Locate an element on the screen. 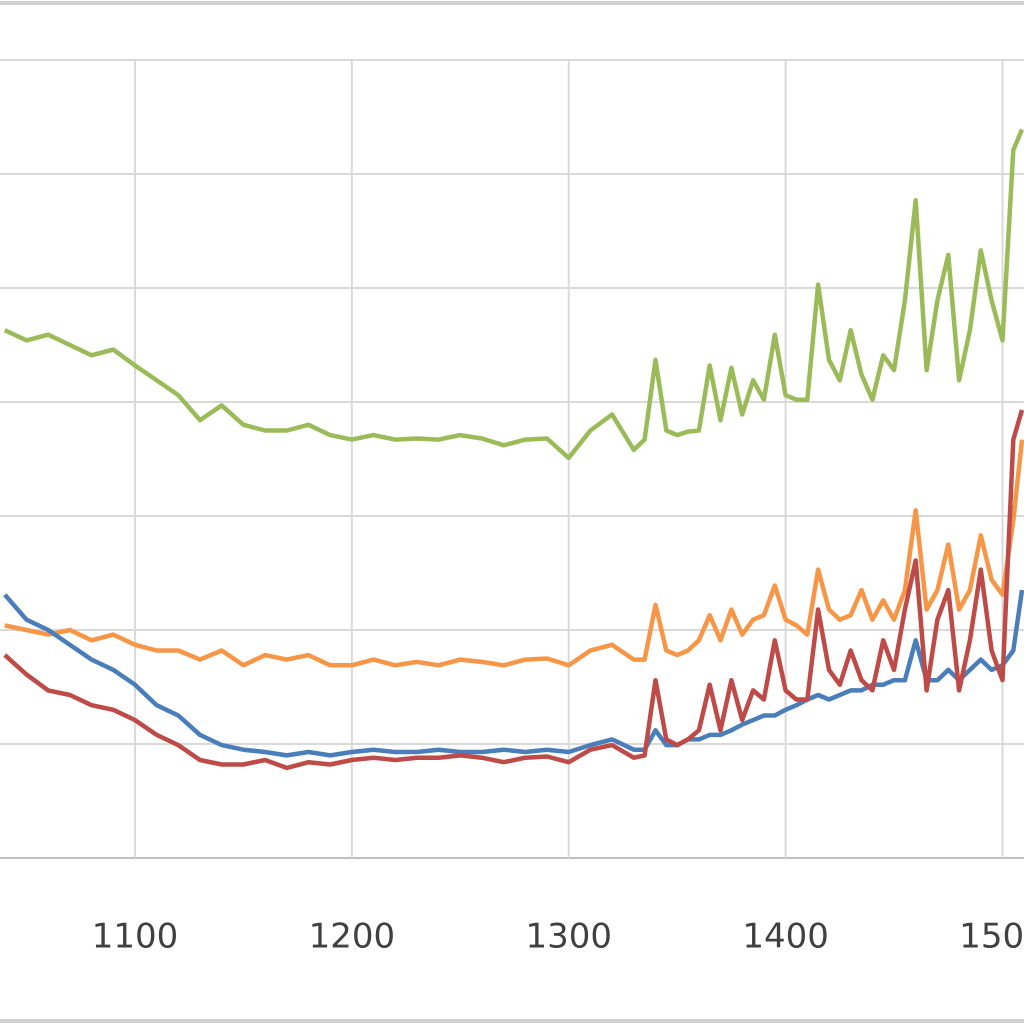  x-tick-label: 1400 is located at coordinates (785, 937).